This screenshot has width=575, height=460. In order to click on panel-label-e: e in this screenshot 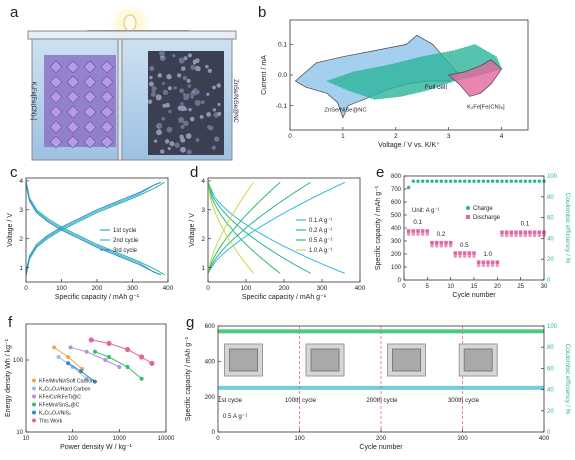, I will do `click(380, 172)`.